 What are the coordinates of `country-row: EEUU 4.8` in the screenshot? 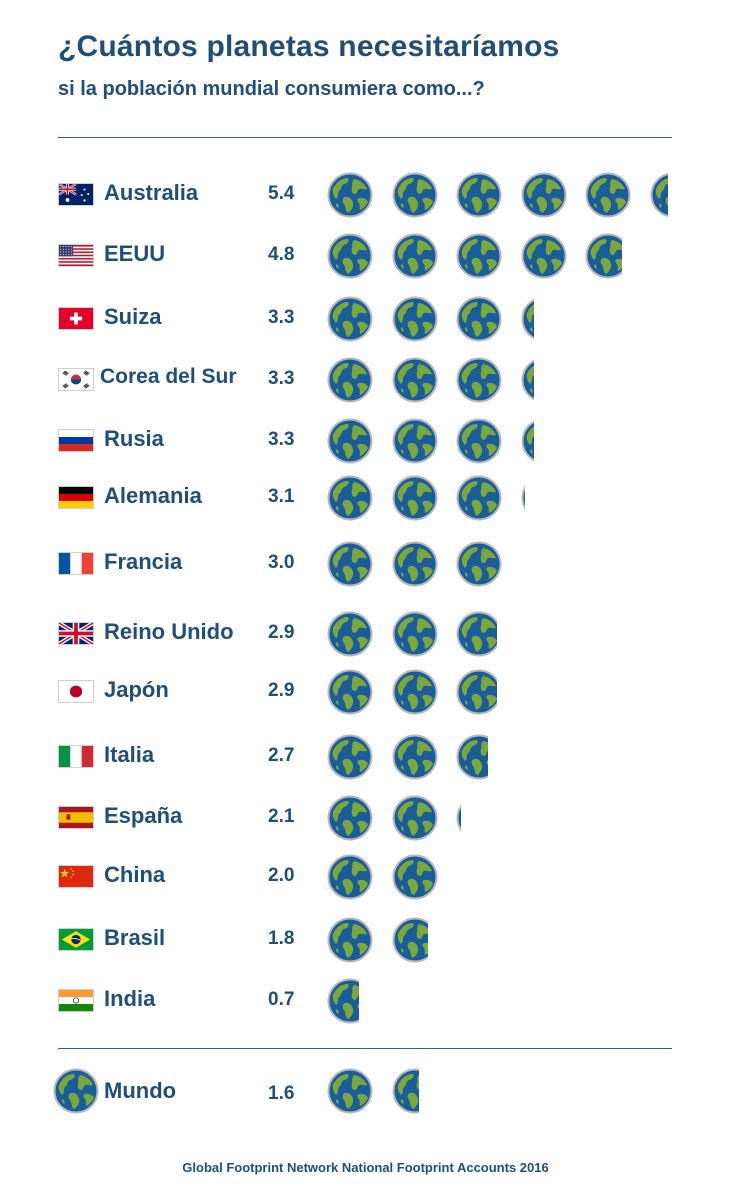 It's located at (365, 256).